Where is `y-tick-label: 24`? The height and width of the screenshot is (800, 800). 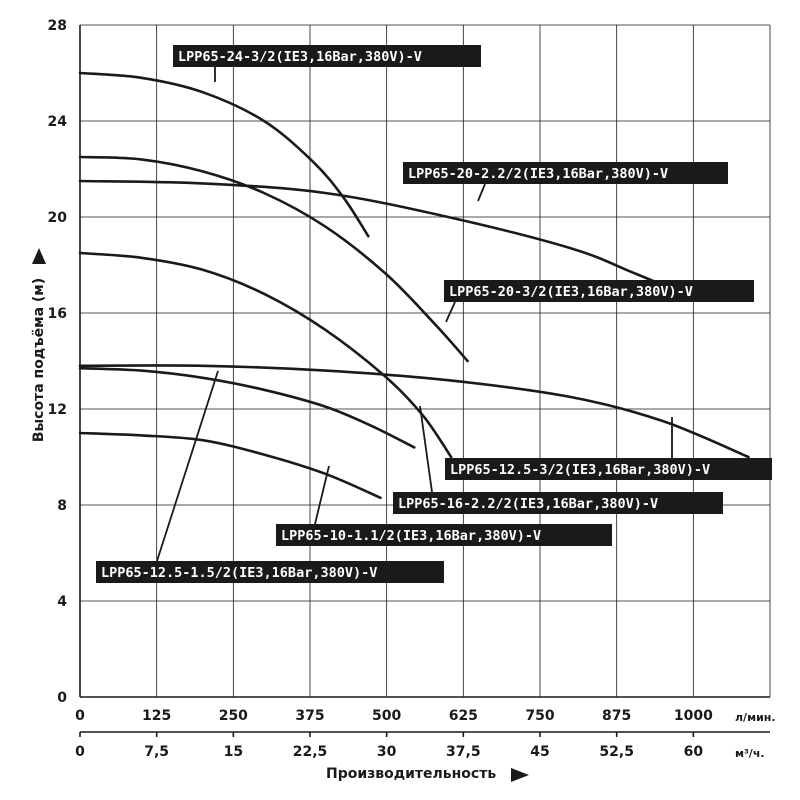
y-tick-label: 24 is located at coordinates (58, 122).